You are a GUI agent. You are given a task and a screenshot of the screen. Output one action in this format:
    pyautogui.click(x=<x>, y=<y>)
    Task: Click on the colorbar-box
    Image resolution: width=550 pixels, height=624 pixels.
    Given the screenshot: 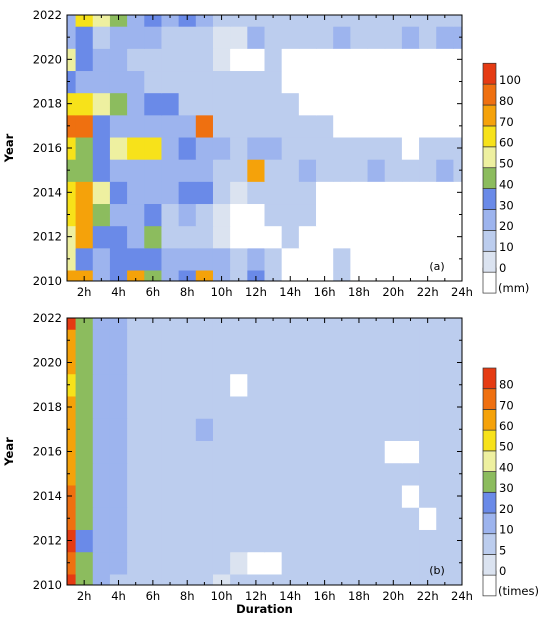 What is the action you would take?
    pyautogui.click(x=489, y=115)
    